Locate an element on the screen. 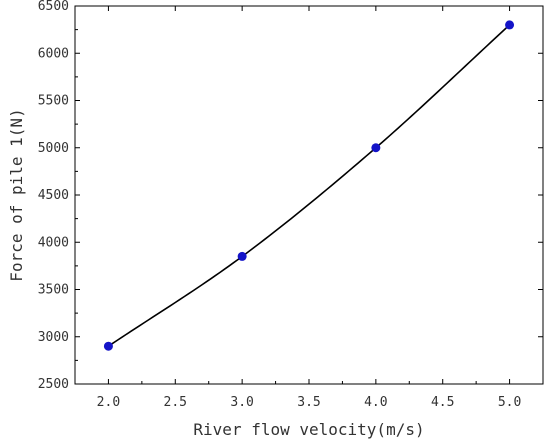  x-tick-label: 5.0 is located at coordinates (509, 402).